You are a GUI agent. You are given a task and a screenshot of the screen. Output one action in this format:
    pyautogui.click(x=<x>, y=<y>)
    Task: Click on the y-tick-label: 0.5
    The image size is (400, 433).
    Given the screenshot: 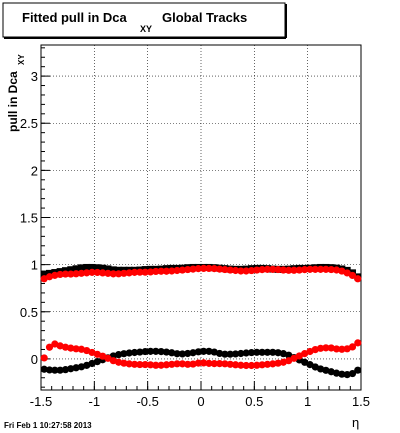 What is the action you would take?
    pyautogui.click(x=29, y=312)
    